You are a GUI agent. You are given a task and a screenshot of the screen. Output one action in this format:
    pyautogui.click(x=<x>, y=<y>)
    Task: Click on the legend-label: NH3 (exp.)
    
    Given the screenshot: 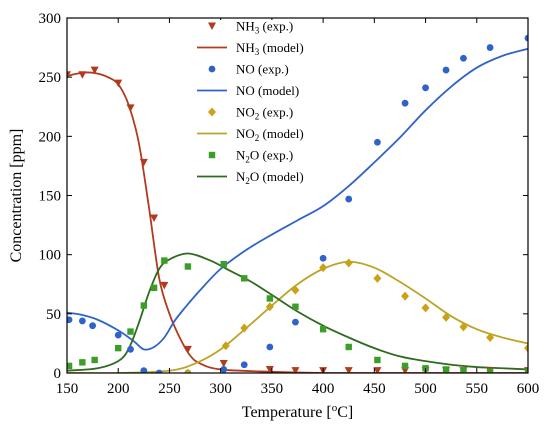 What is the action you would take?
    pyautogui.click(x=264, y=27)
    